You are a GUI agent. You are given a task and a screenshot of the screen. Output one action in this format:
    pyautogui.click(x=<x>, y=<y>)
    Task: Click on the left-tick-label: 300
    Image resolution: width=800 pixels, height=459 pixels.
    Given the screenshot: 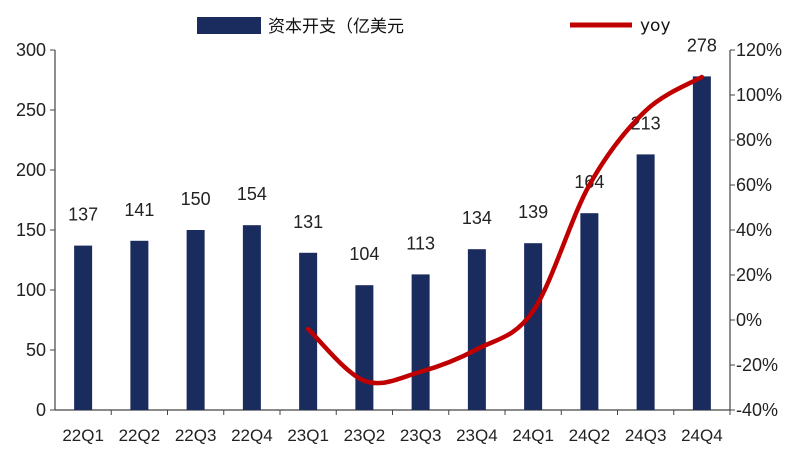 What is the action you would take?
    pyautogui.click(x=31, y=50)
    